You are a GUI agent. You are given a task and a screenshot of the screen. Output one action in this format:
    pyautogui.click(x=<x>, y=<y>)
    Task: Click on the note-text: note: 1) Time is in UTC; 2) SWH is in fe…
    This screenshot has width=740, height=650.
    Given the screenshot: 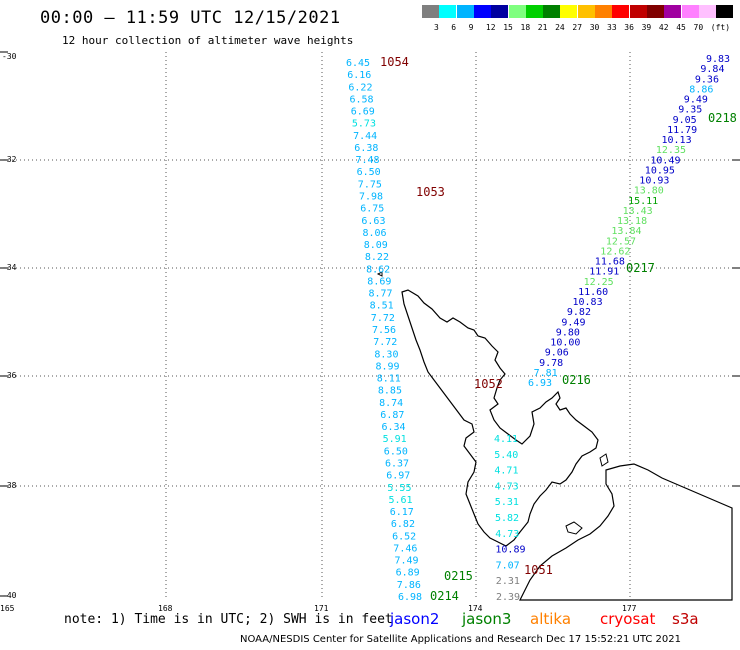 What is the action you would take?
    pyautogui.click(x=228, y=619)
    